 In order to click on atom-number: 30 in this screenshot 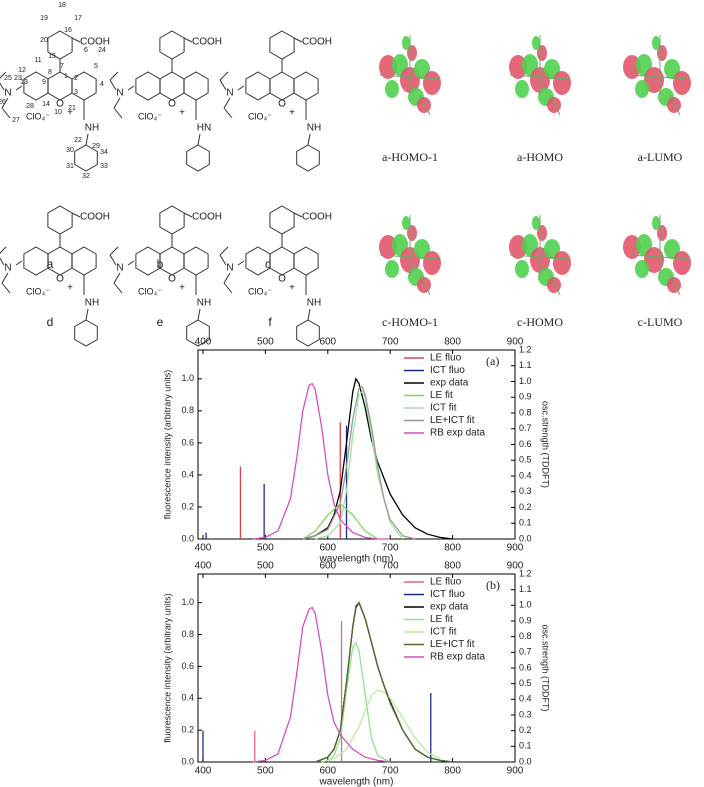, I will do `click(70, 150)`.